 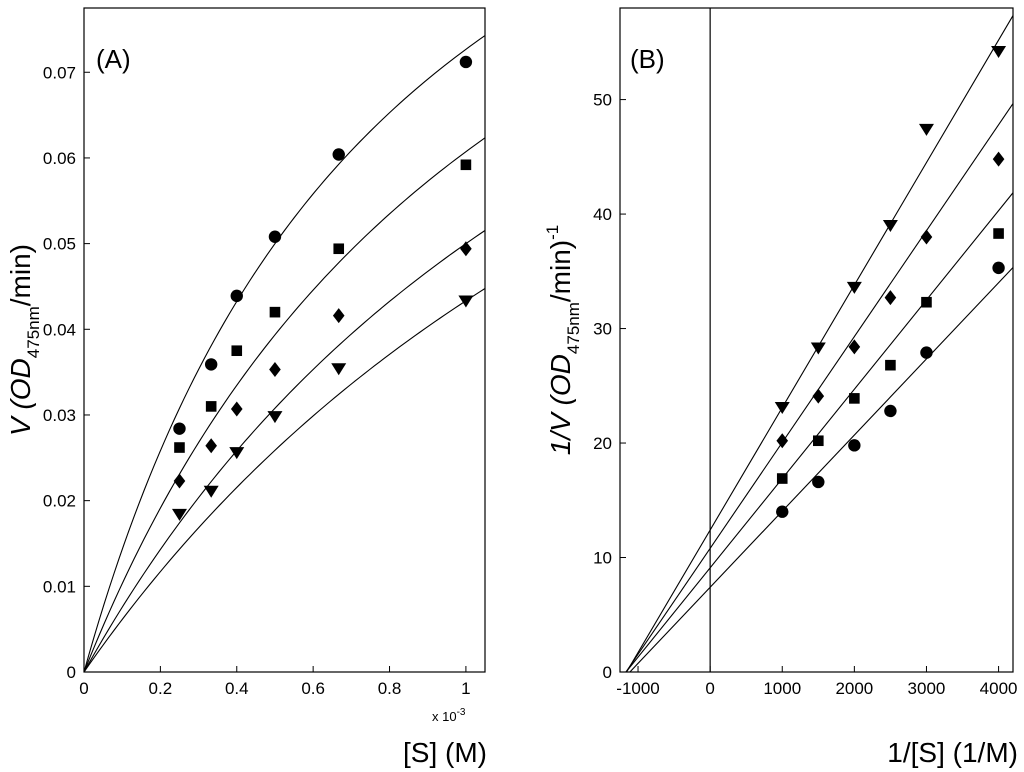 I want to click on panel-a-x-tick-label: 0, so click(x=83, y=688).